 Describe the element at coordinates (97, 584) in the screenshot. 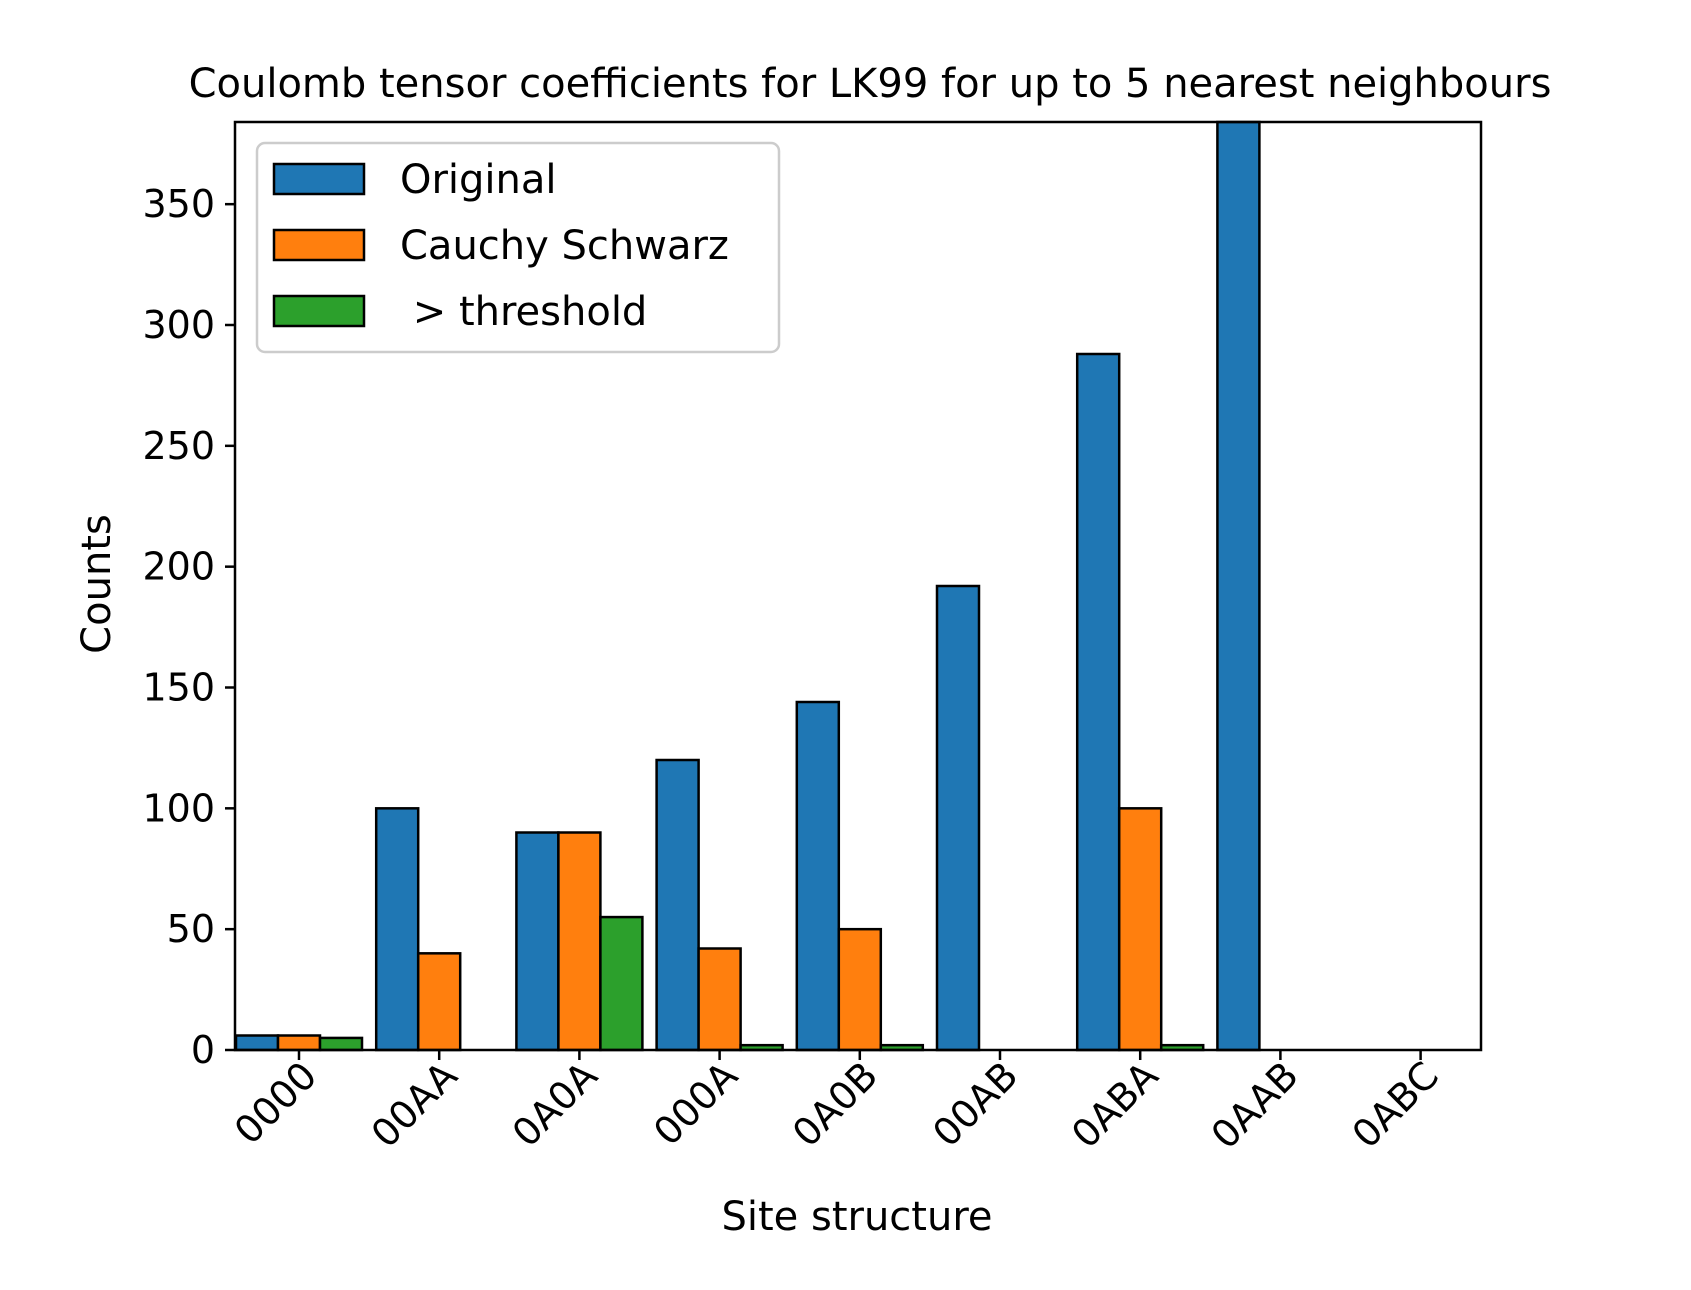

I see `y-axis-label: Counts` at that location.